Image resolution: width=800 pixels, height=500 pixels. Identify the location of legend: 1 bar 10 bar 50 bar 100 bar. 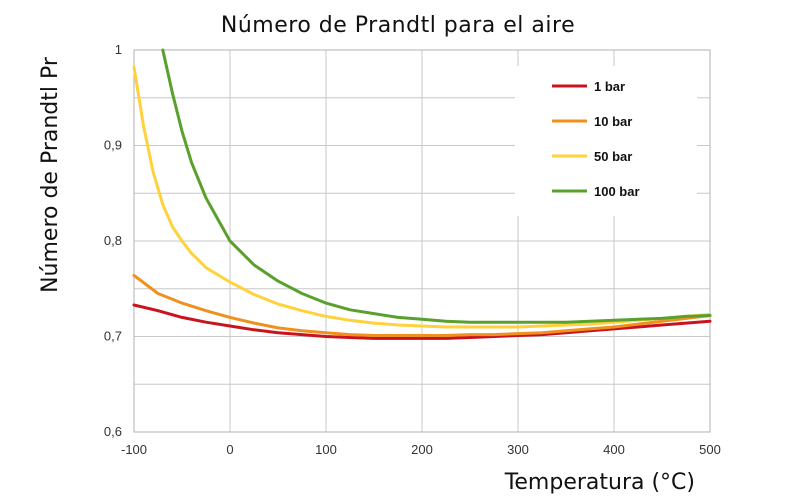
(606, 141).